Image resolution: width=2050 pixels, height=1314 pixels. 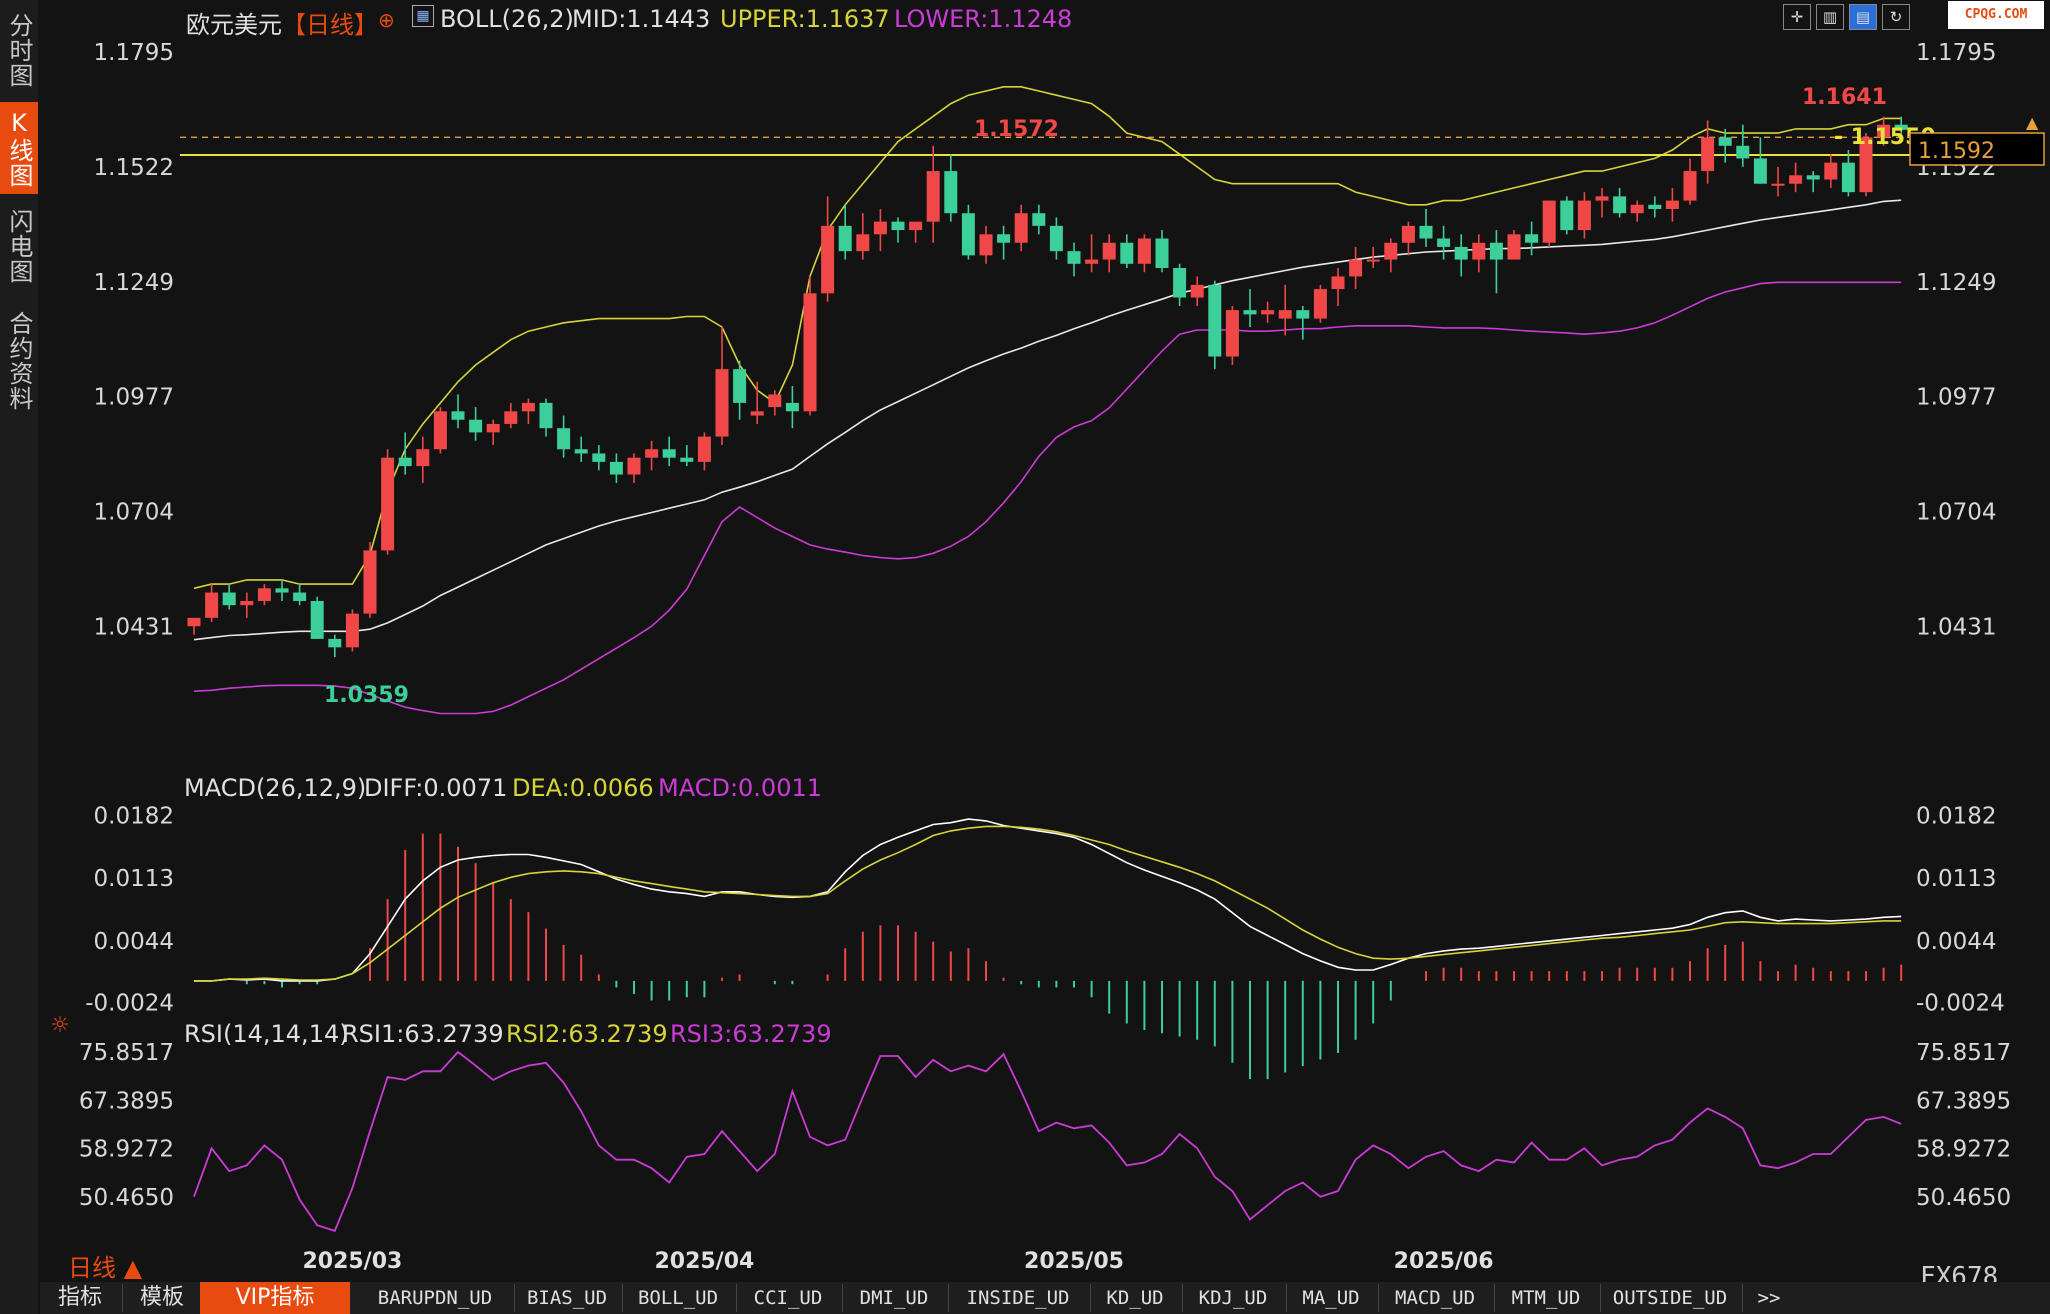 I want to click on macd-ytick-left: 0.0113, so click(x=134, y=879).